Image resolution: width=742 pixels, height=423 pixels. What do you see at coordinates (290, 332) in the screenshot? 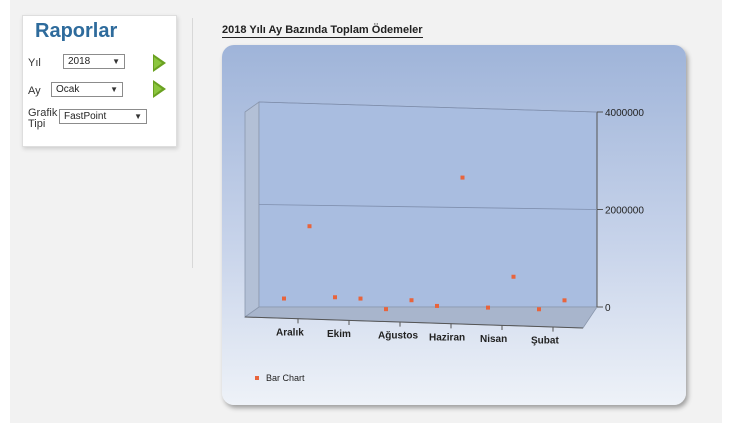
I see `x-tick-label: Aralık` at bounding box center [290, 332].